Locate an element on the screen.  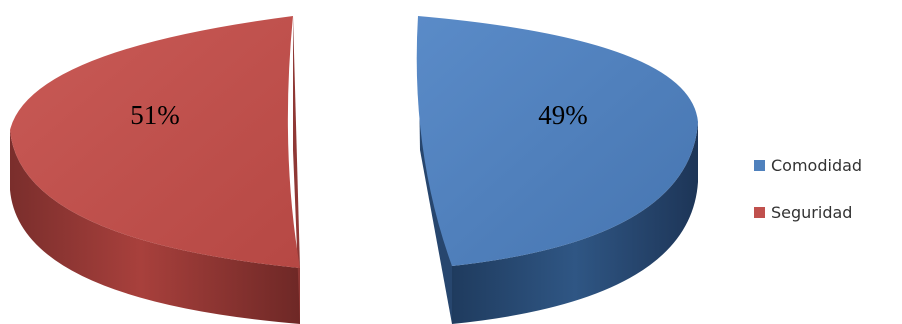
legend-label-seguridad: Seguridad is located at coordinates (811, 212).